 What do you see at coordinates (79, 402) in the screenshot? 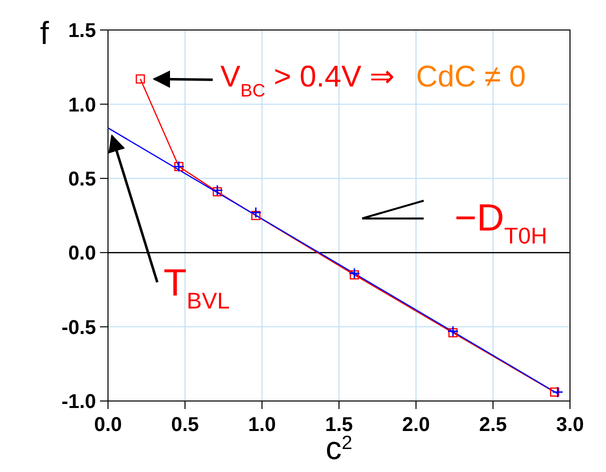
I see `y-tick-label: -1.0` at bounding box center [79, 402].